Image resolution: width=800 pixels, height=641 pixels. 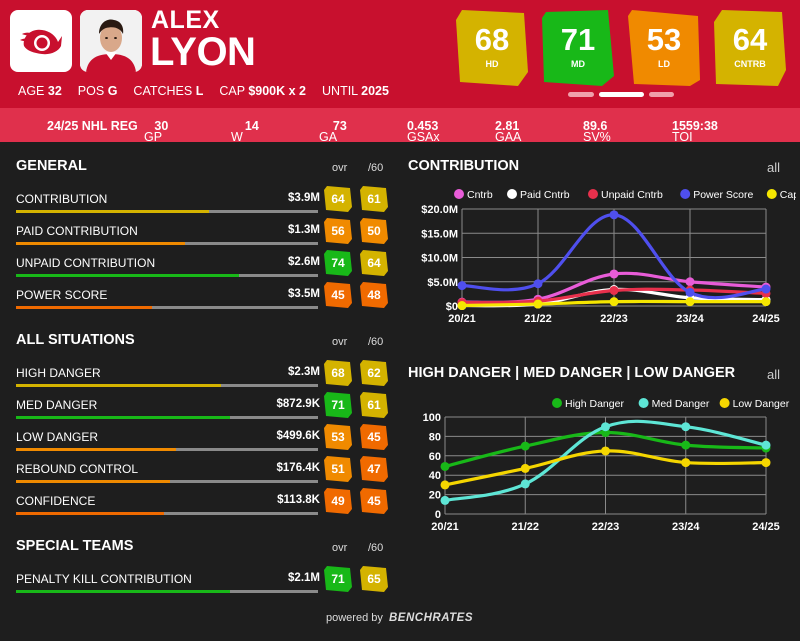 What do you see at coordinates (374, 199) in the screenshot?
I see `per60-rating-chip: 61` at bounding box center [374, 199].